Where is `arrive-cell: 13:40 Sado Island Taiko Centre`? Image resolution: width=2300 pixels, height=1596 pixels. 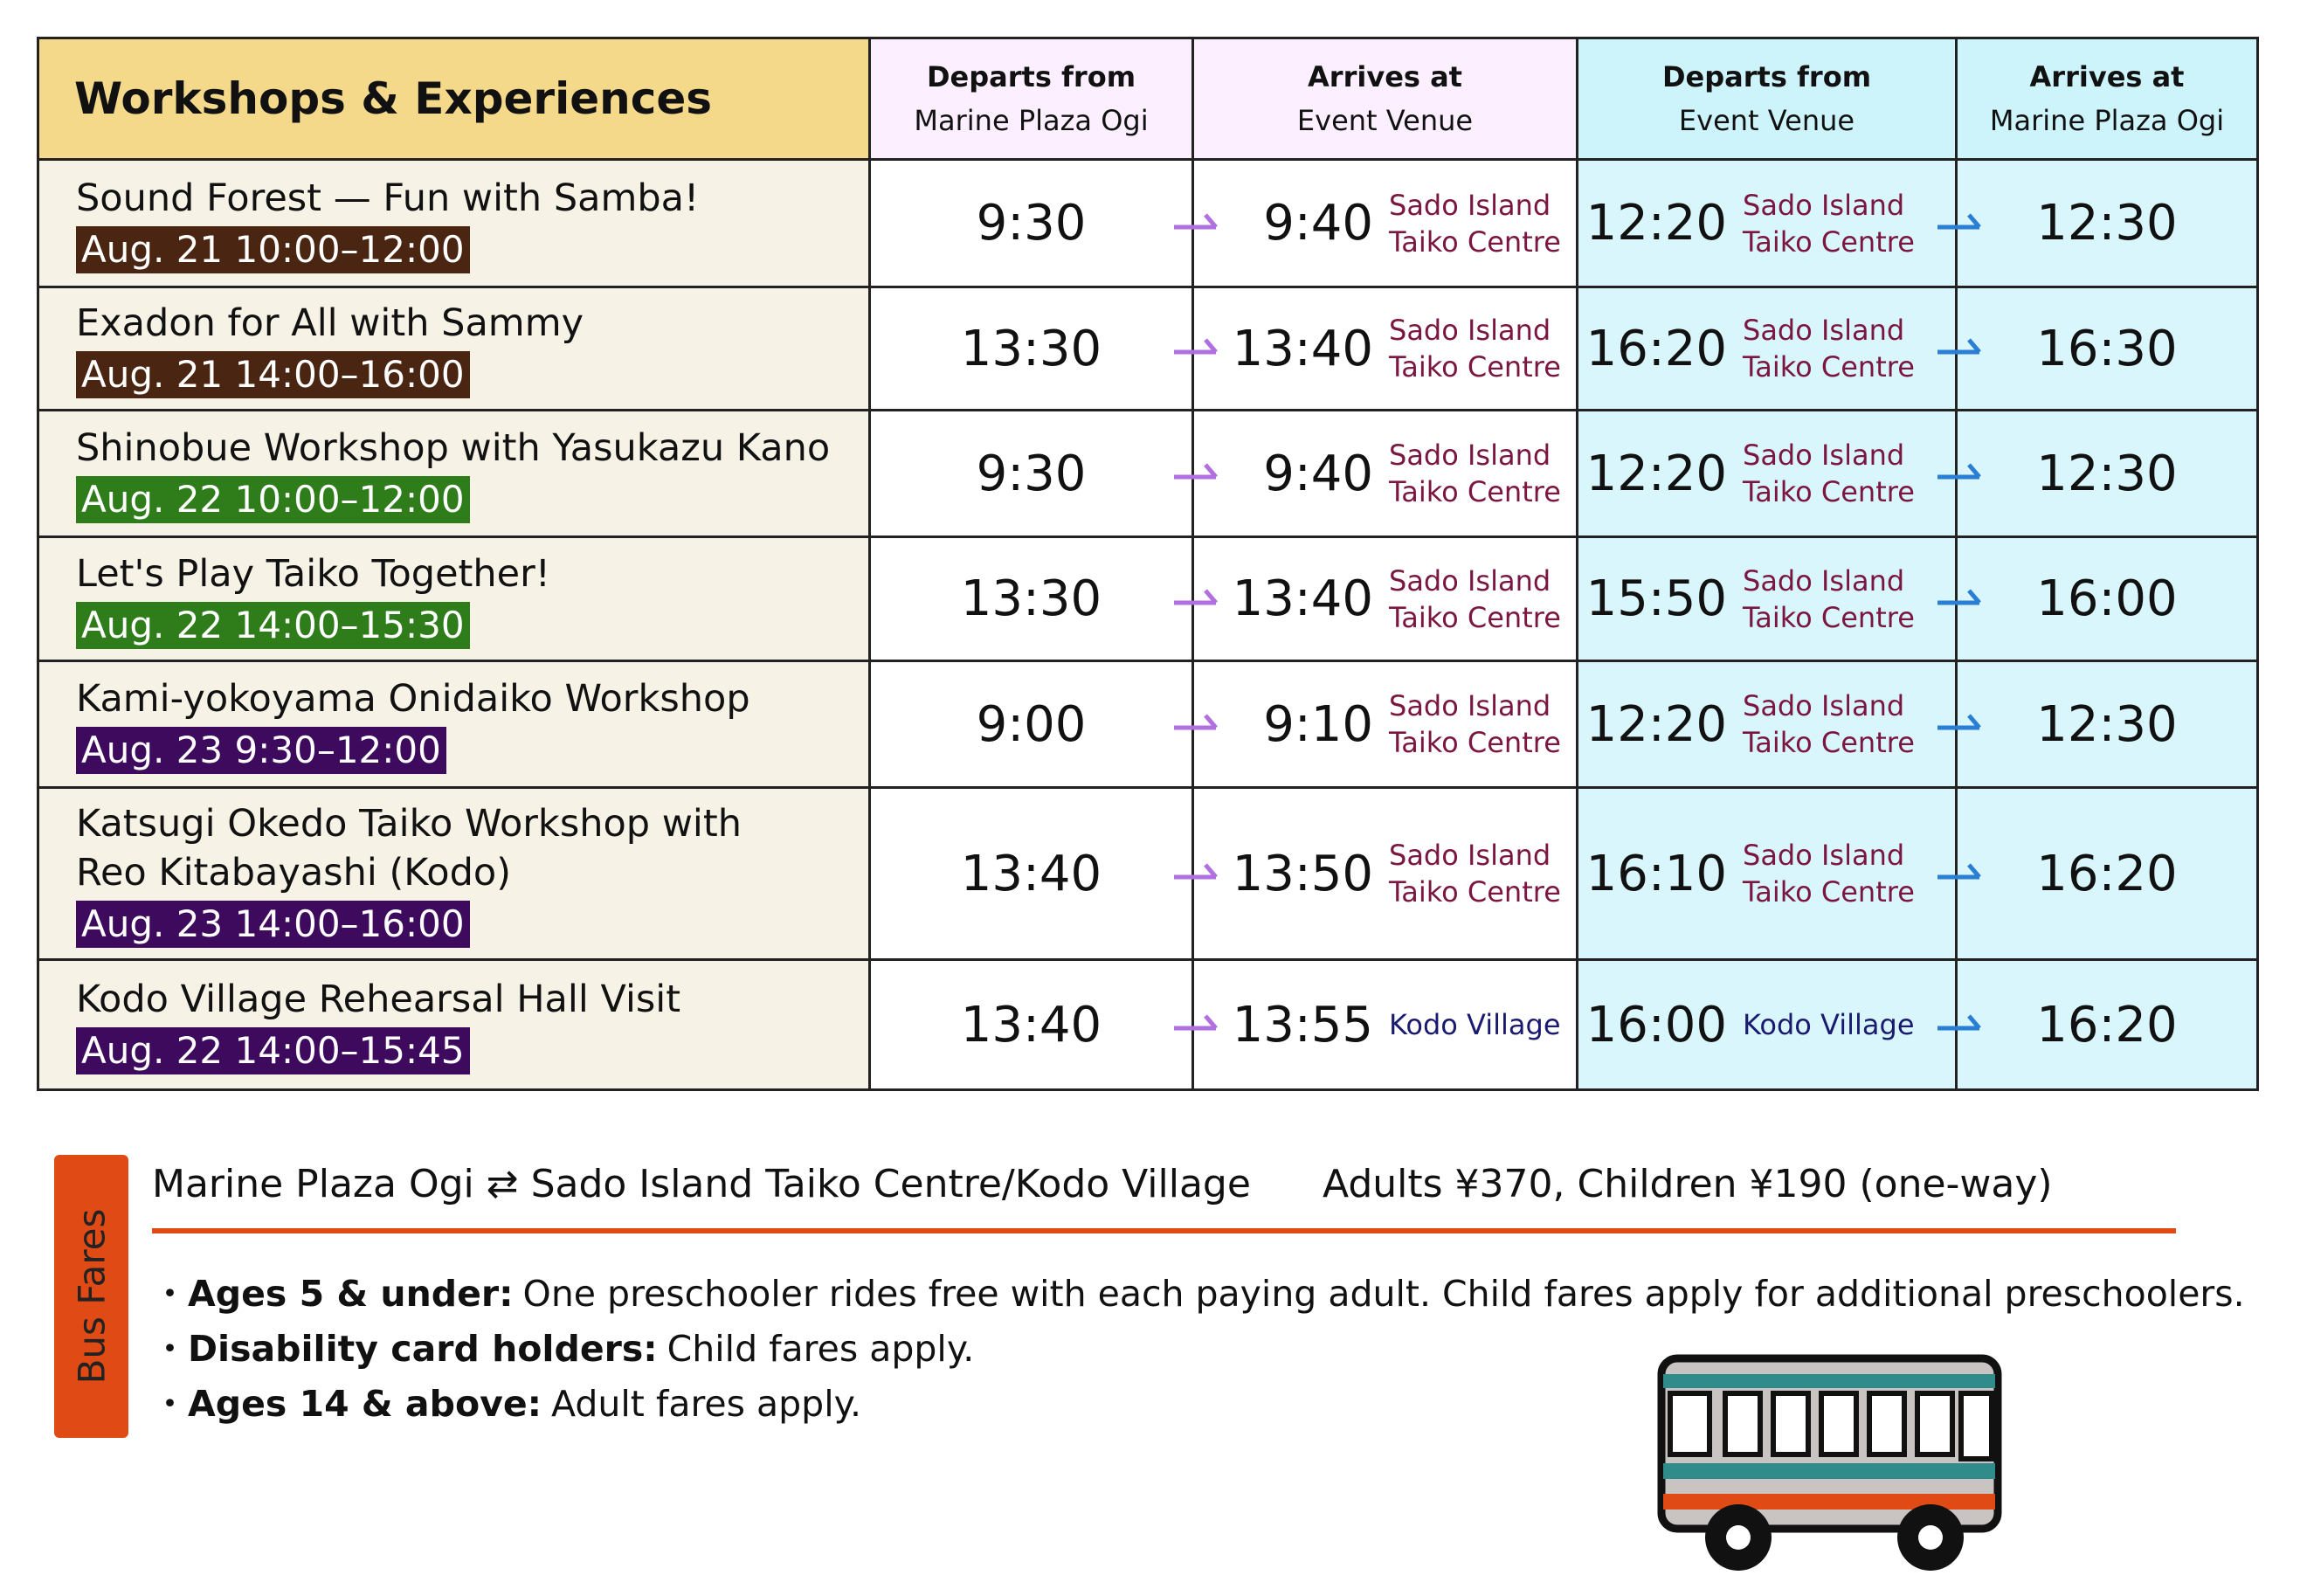 arrive-cell: 13:40 Sado Island Taiko Centre is located at coordinates (1384, 598).